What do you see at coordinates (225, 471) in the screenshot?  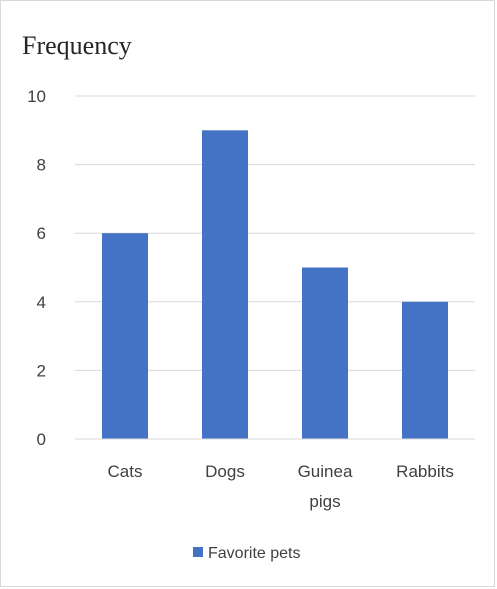 I see `x-category-label: Dogs` at bounding box center [225, 471].